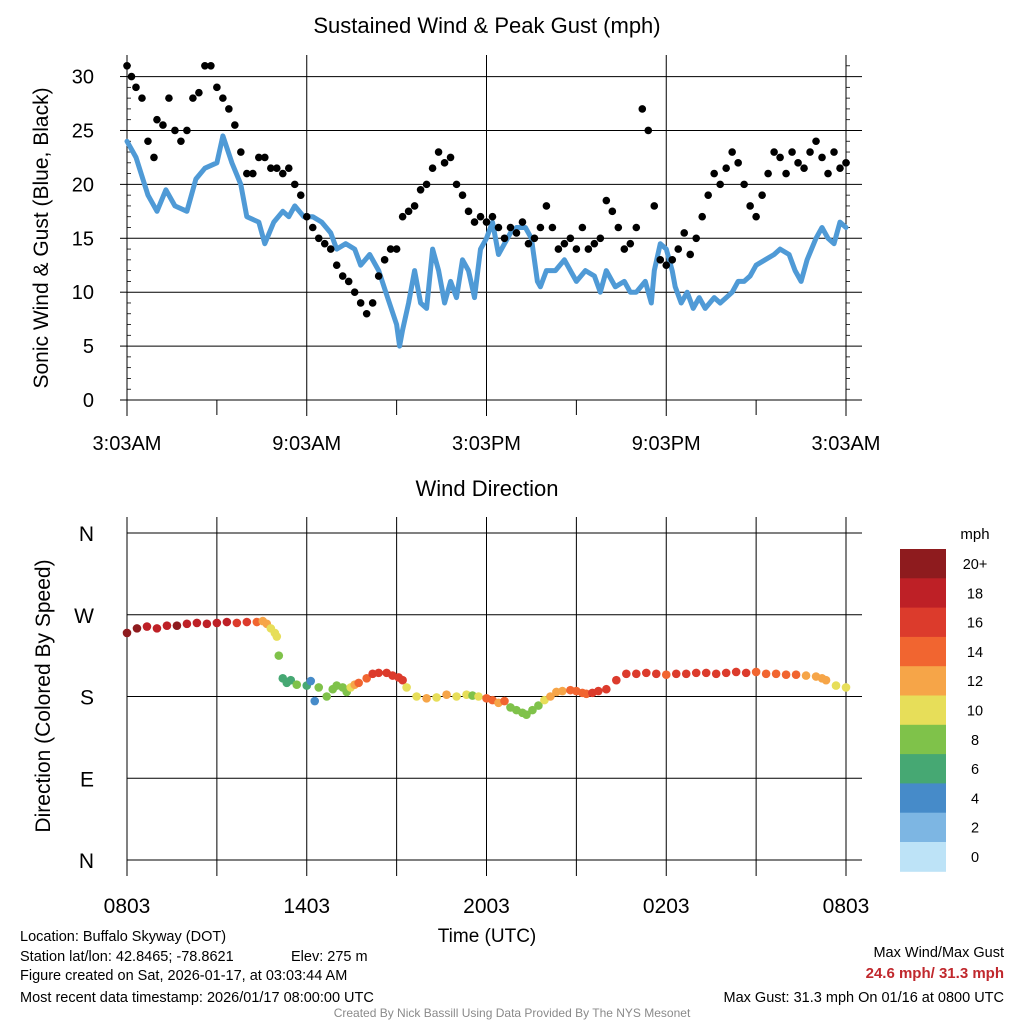  I want to click on colorbar-label: 16, so click(975, 624).